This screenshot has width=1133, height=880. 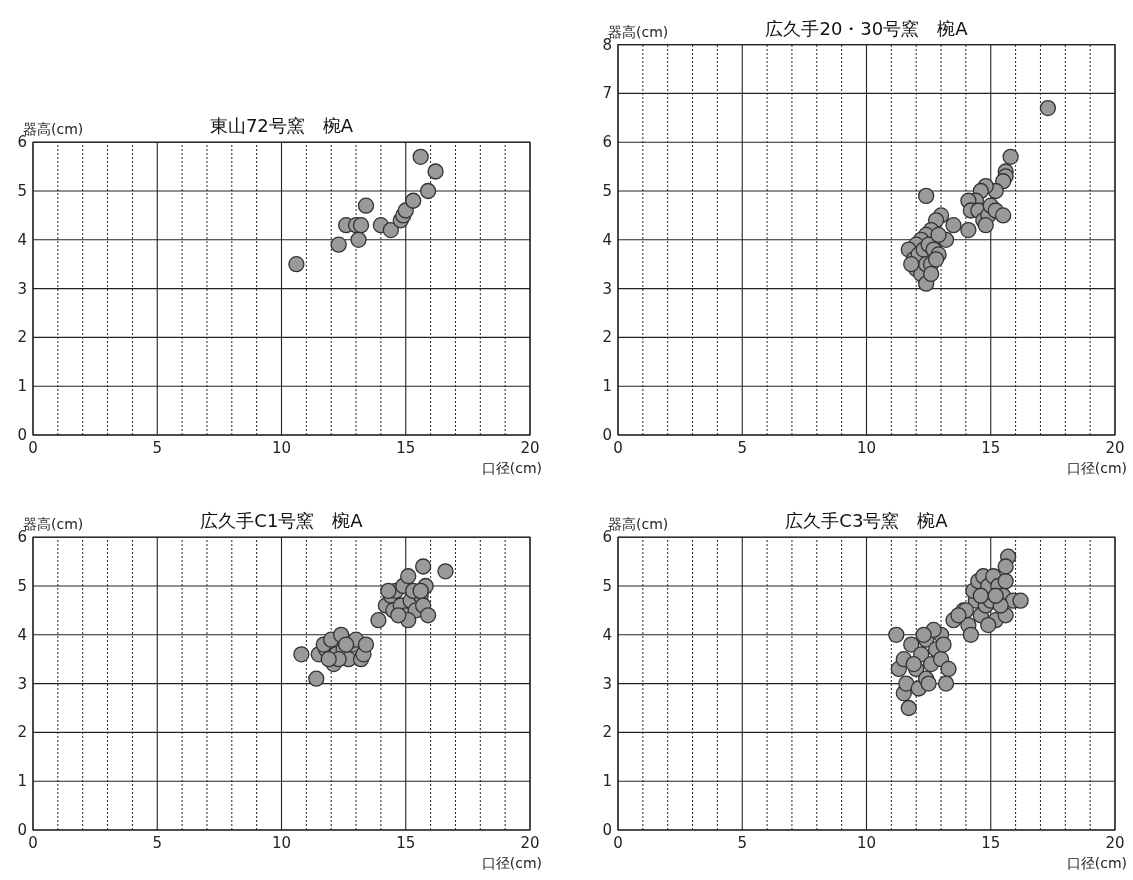 I want to click on chart-title: 東山72号窯 椀A, so click(x=281, y=126).